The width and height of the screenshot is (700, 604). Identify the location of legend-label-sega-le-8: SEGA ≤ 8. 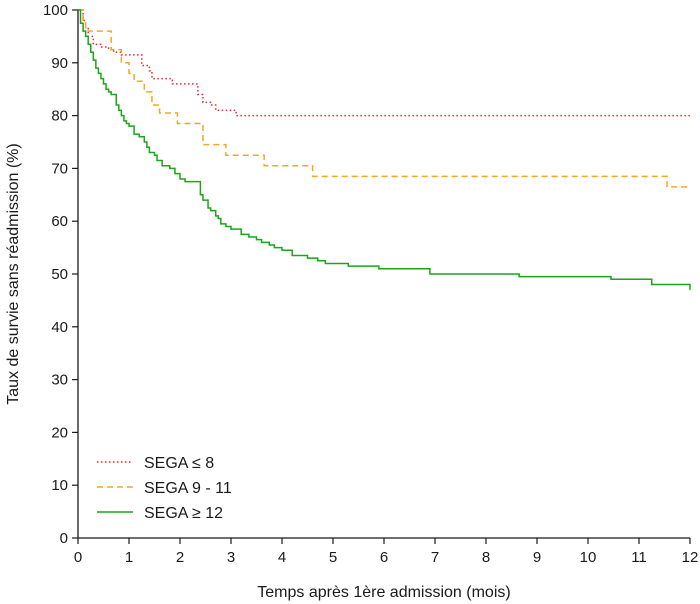
(179, 463).